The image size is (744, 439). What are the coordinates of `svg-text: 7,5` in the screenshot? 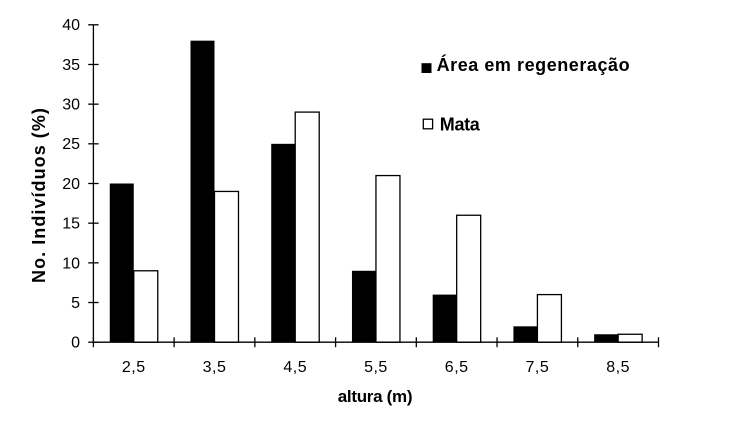 It's located at (538, 367).